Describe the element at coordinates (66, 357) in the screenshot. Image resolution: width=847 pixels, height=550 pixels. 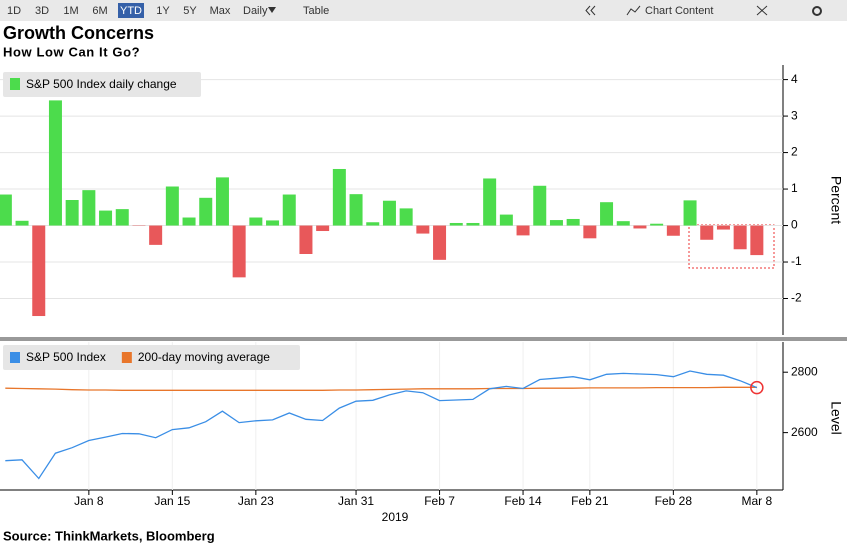
I see `legend-label: S&P 500 Index` at that location.